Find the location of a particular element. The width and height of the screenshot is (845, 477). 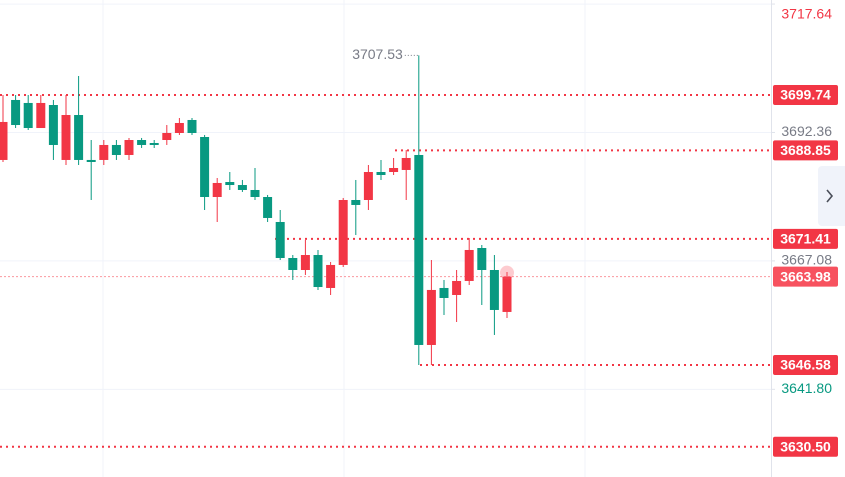

collapse-button is located at coordinates (831, 196).